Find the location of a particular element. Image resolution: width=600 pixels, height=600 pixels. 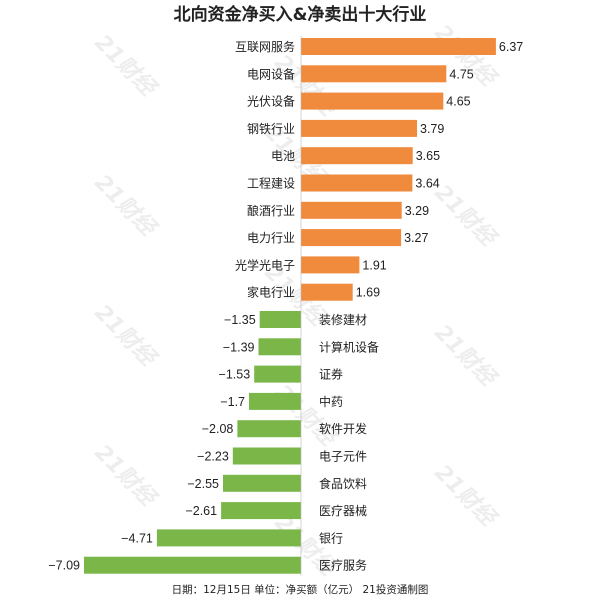

value-label-17: −2.55 is located at coordinates (203, 484).